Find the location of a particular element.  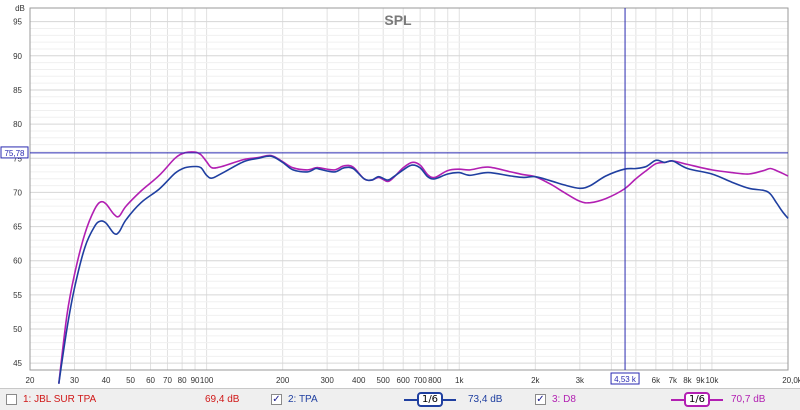

x-tick-label: 50 is located at coordinates (130, 380).